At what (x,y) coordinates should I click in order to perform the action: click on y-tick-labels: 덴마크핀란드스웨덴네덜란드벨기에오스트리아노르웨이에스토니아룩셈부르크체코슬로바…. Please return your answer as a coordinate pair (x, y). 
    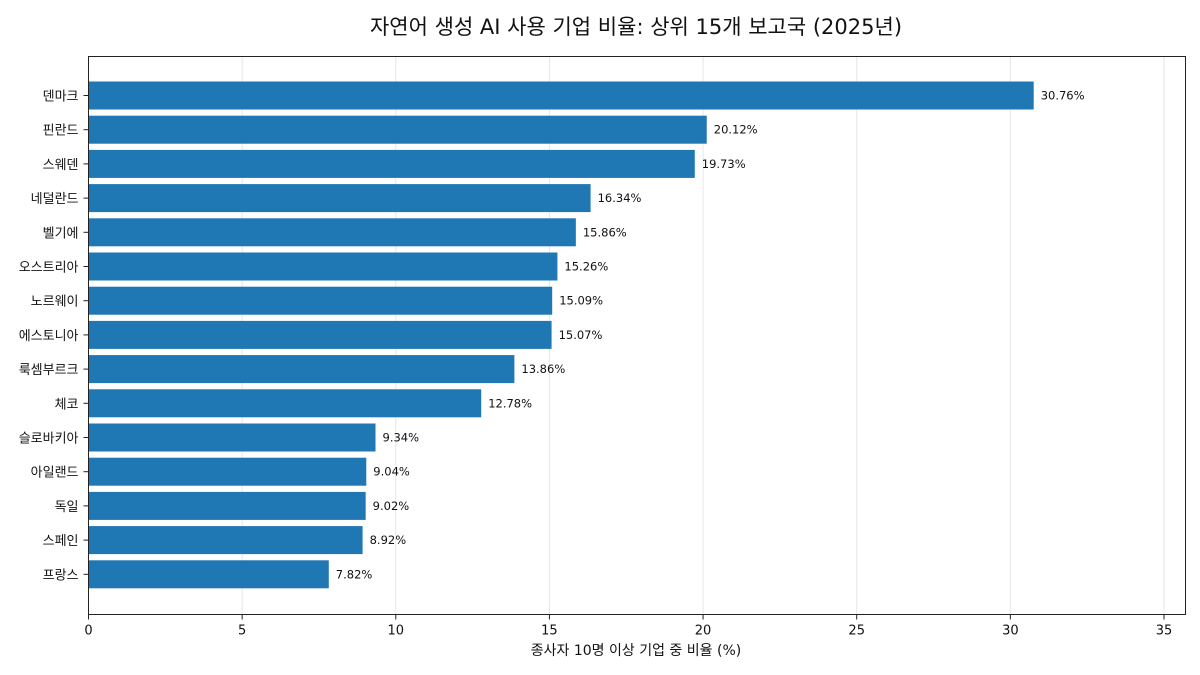
    Looking at the image, I should click on (54, 336).